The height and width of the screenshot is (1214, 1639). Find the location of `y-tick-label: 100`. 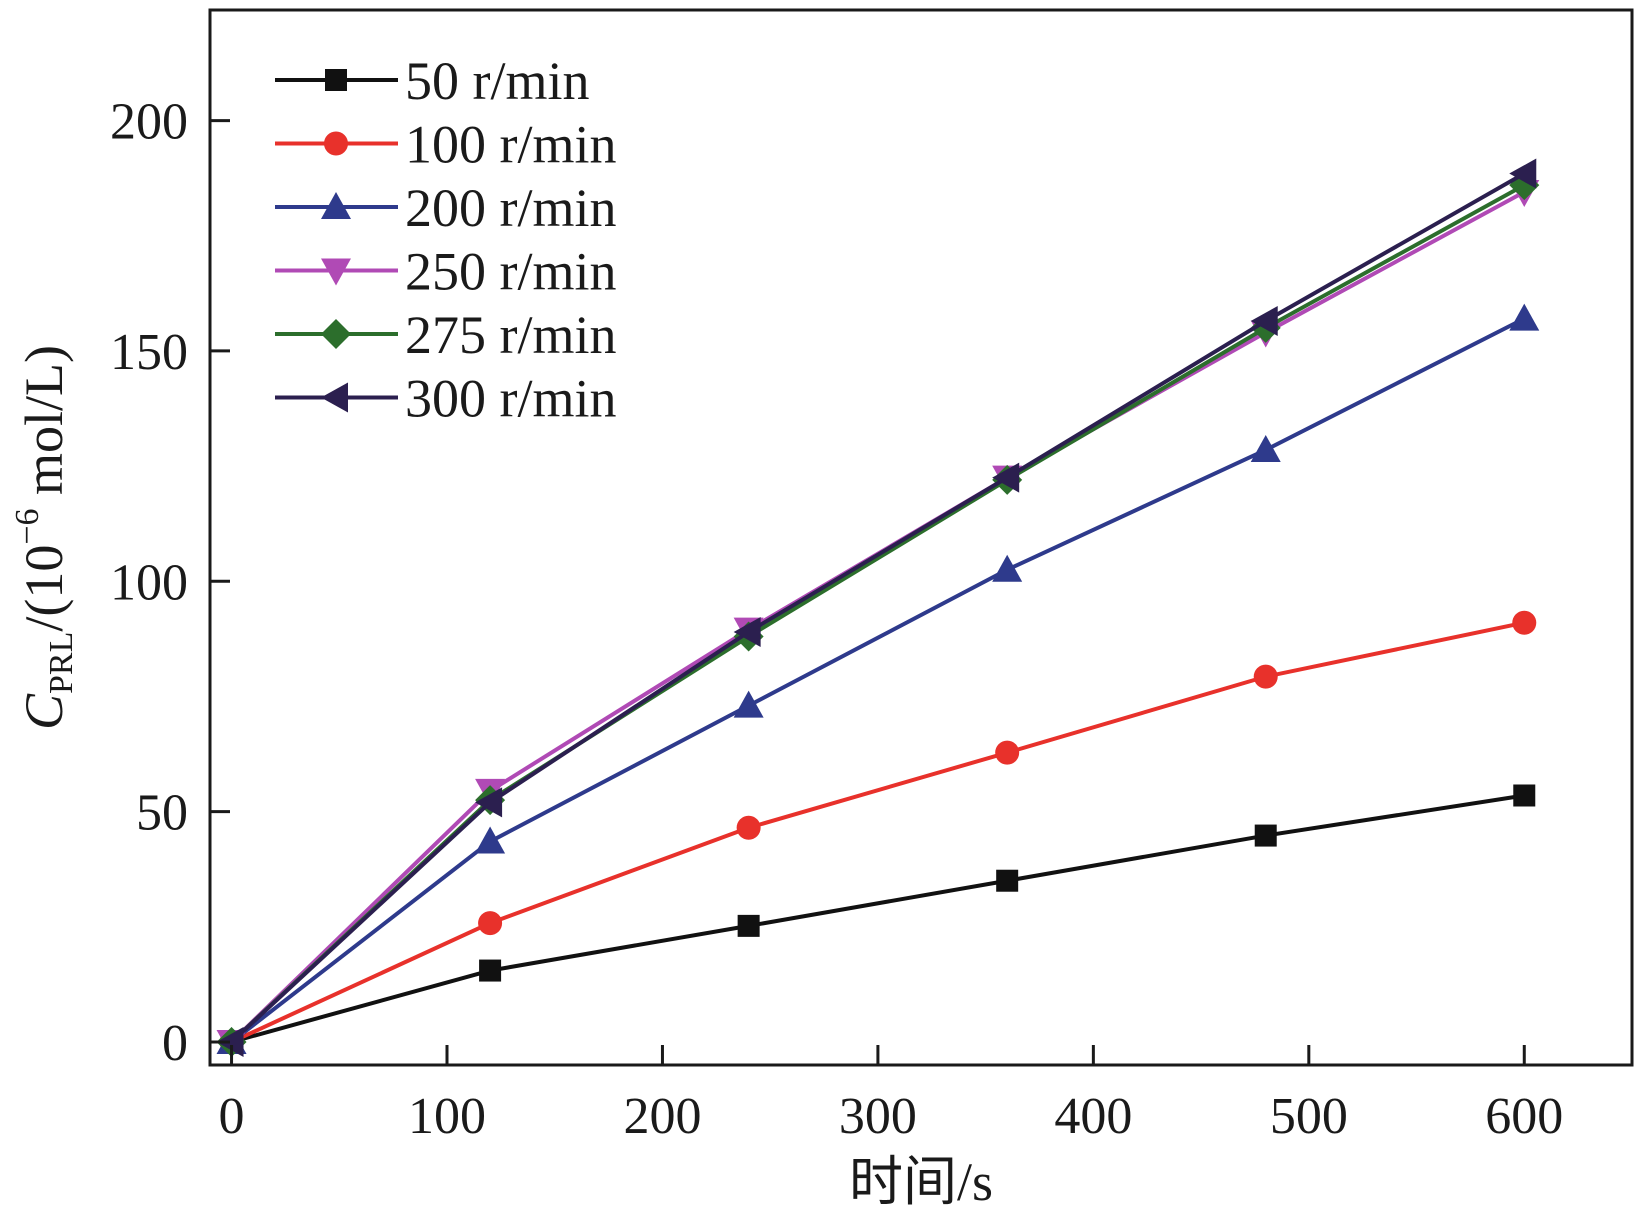

y-tick-label: 100 is located at coordinates (149, 582).